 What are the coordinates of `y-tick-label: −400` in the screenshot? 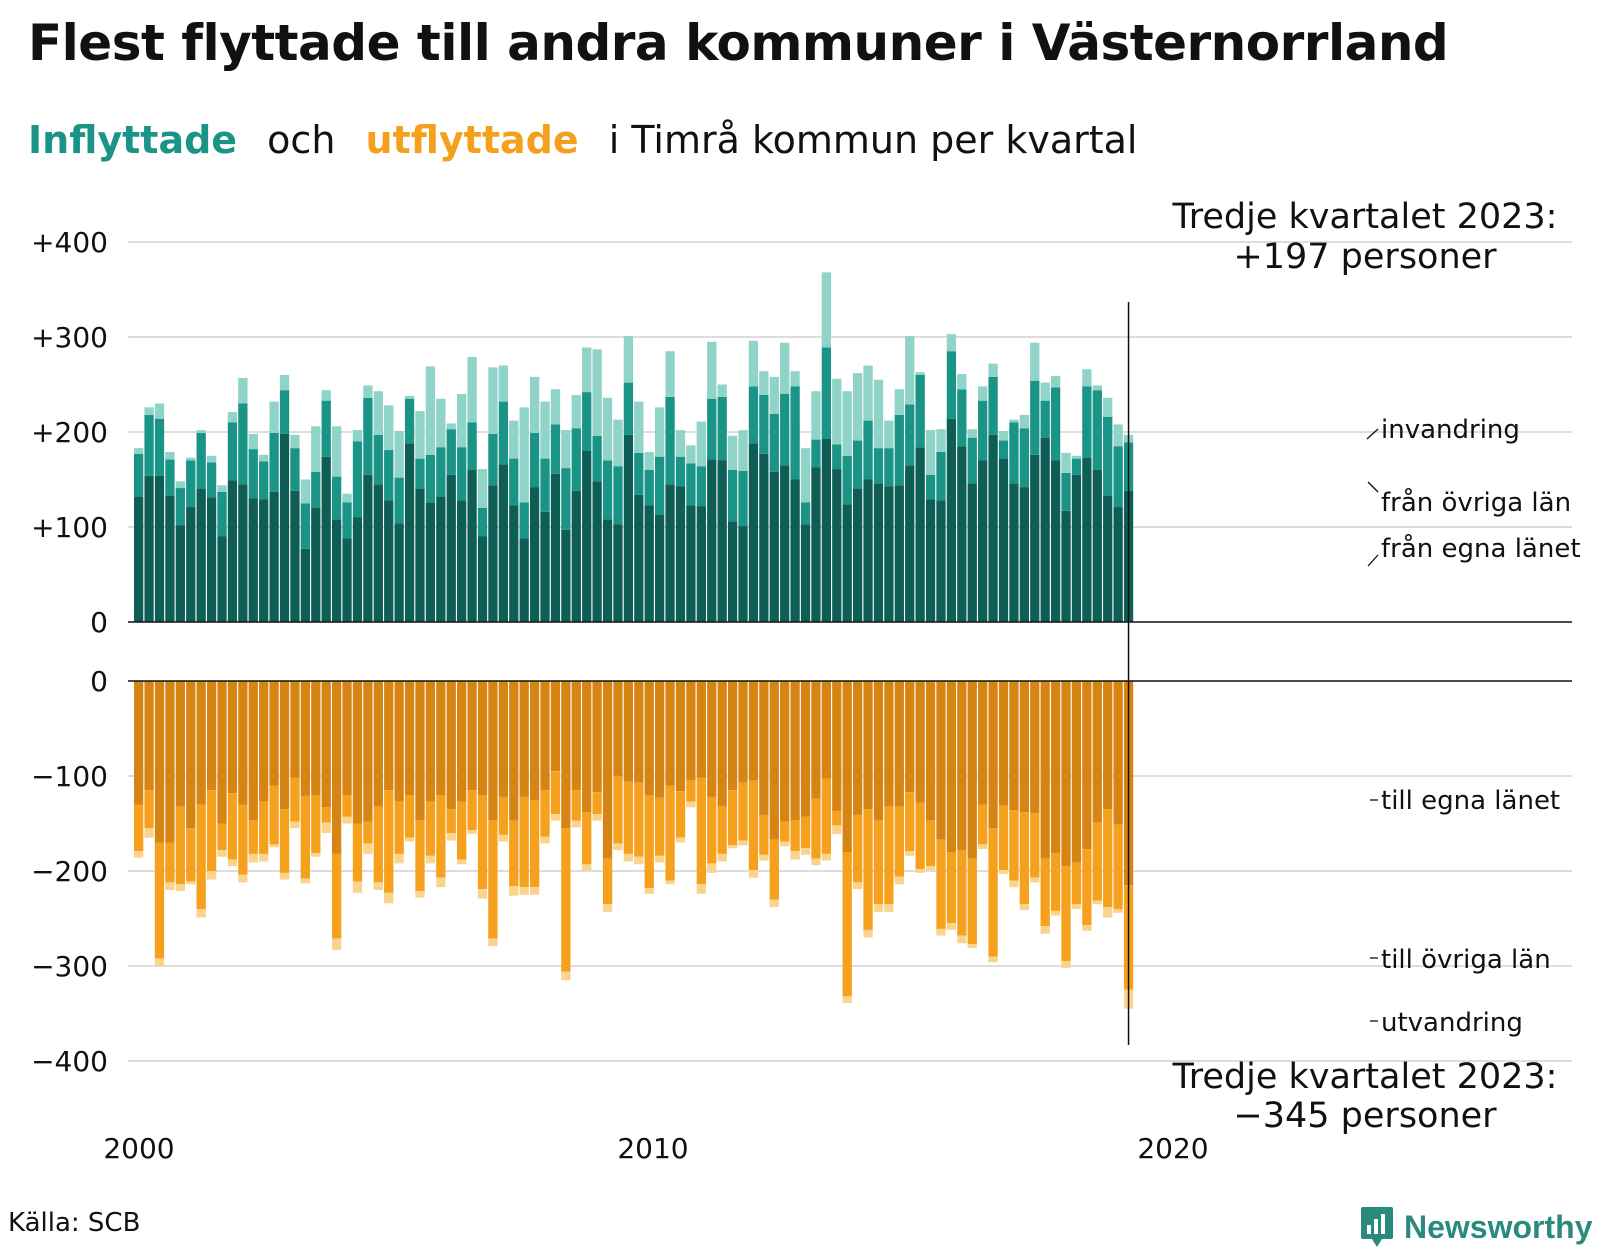 It's located at (69, 1061).